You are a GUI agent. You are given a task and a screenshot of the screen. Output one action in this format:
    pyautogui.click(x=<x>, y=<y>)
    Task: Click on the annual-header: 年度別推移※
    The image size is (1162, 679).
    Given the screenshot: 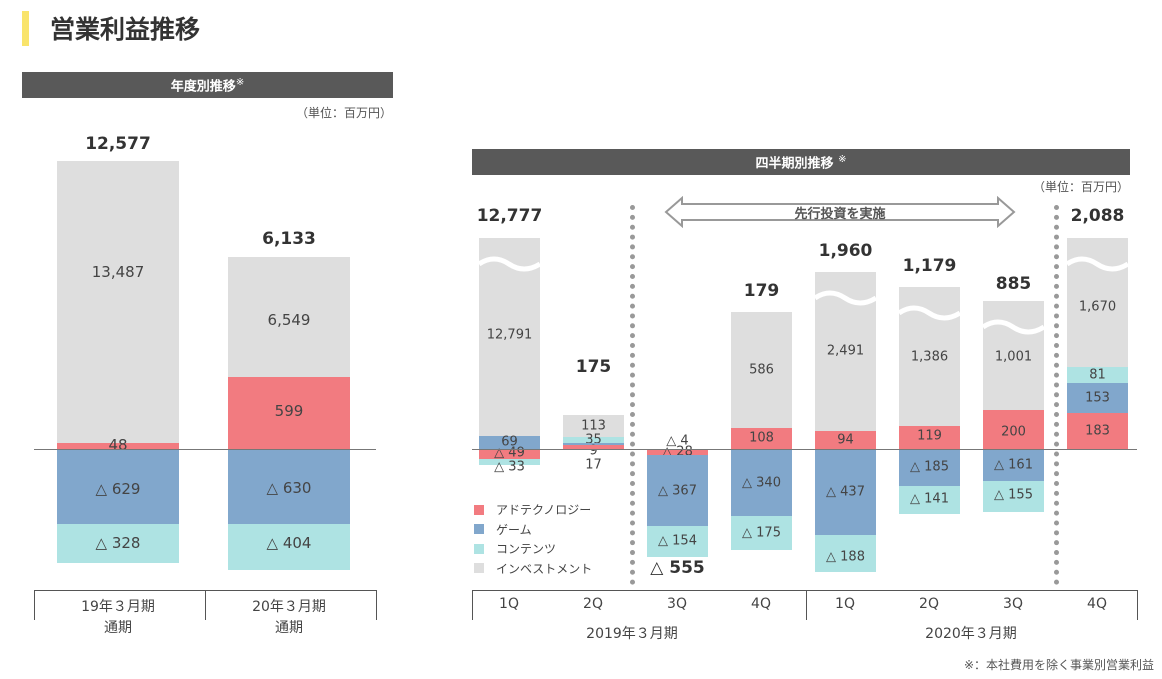 What is the action you would take?
    pyautogui.click(x=207, y=85)
    